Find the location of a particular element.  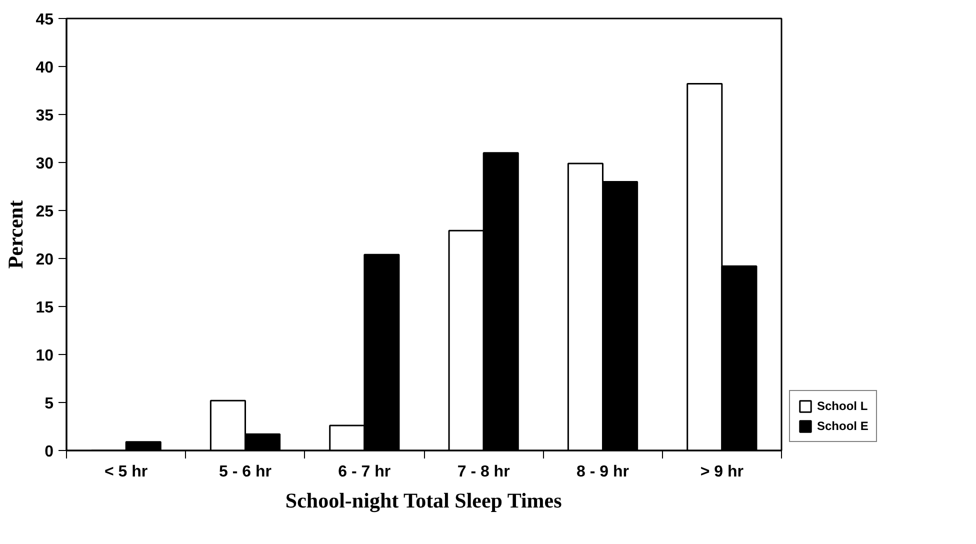

y-tick-label: 0 is located at coordinates (49, 452).